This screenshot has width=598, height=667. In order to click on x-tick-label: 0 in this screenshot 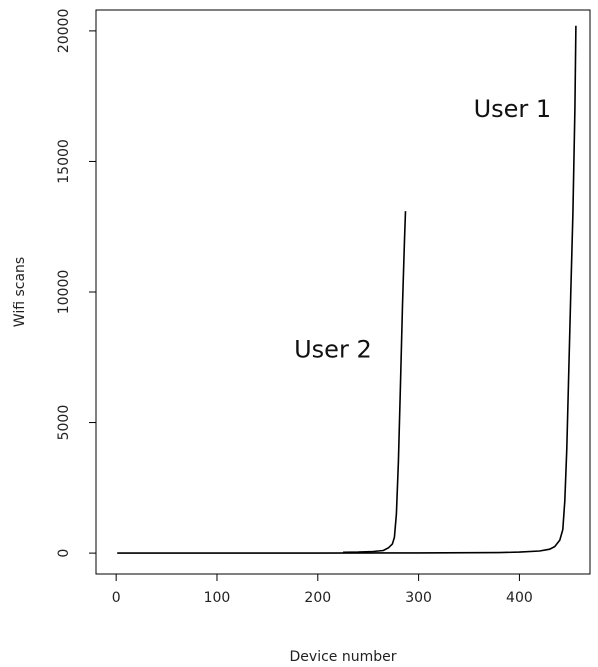, I will do `click(116, 598)`.